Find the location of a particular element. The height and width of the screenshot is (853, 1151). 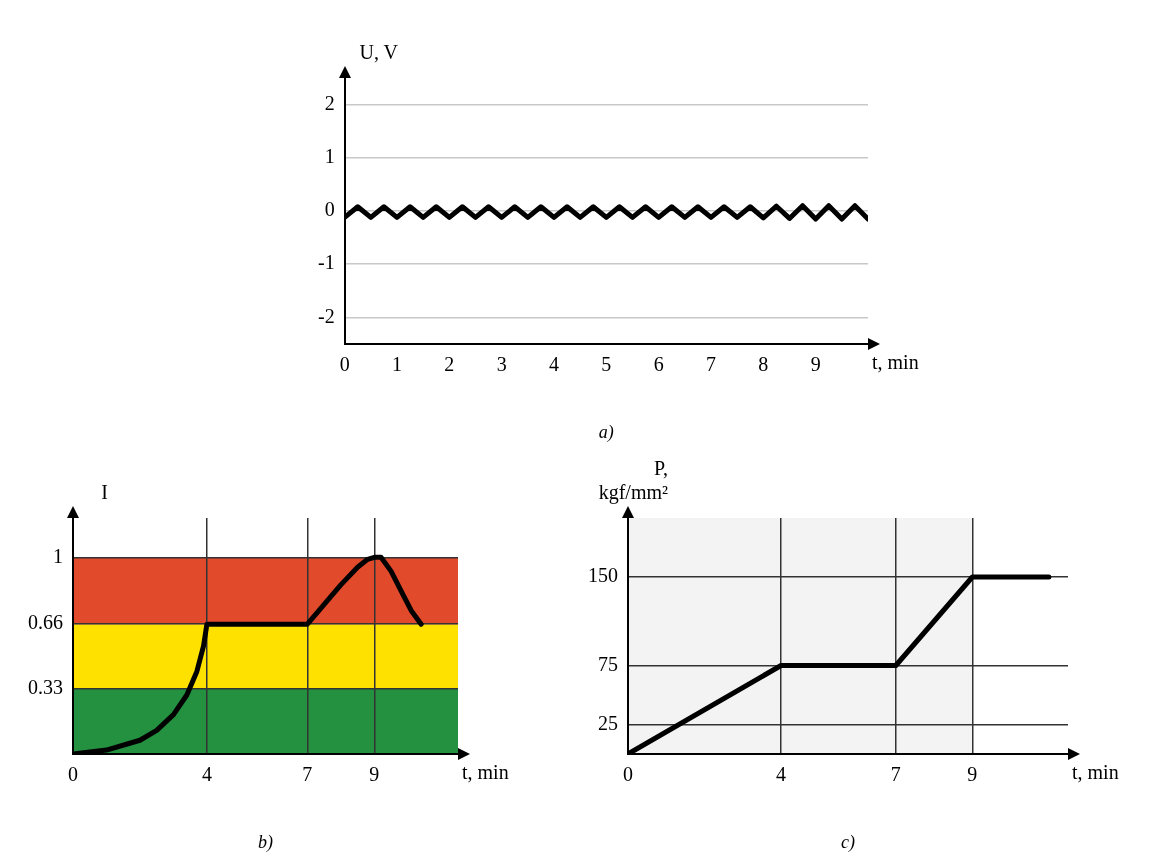

y-tick-label: 150 is located at coordinates (603, 575).